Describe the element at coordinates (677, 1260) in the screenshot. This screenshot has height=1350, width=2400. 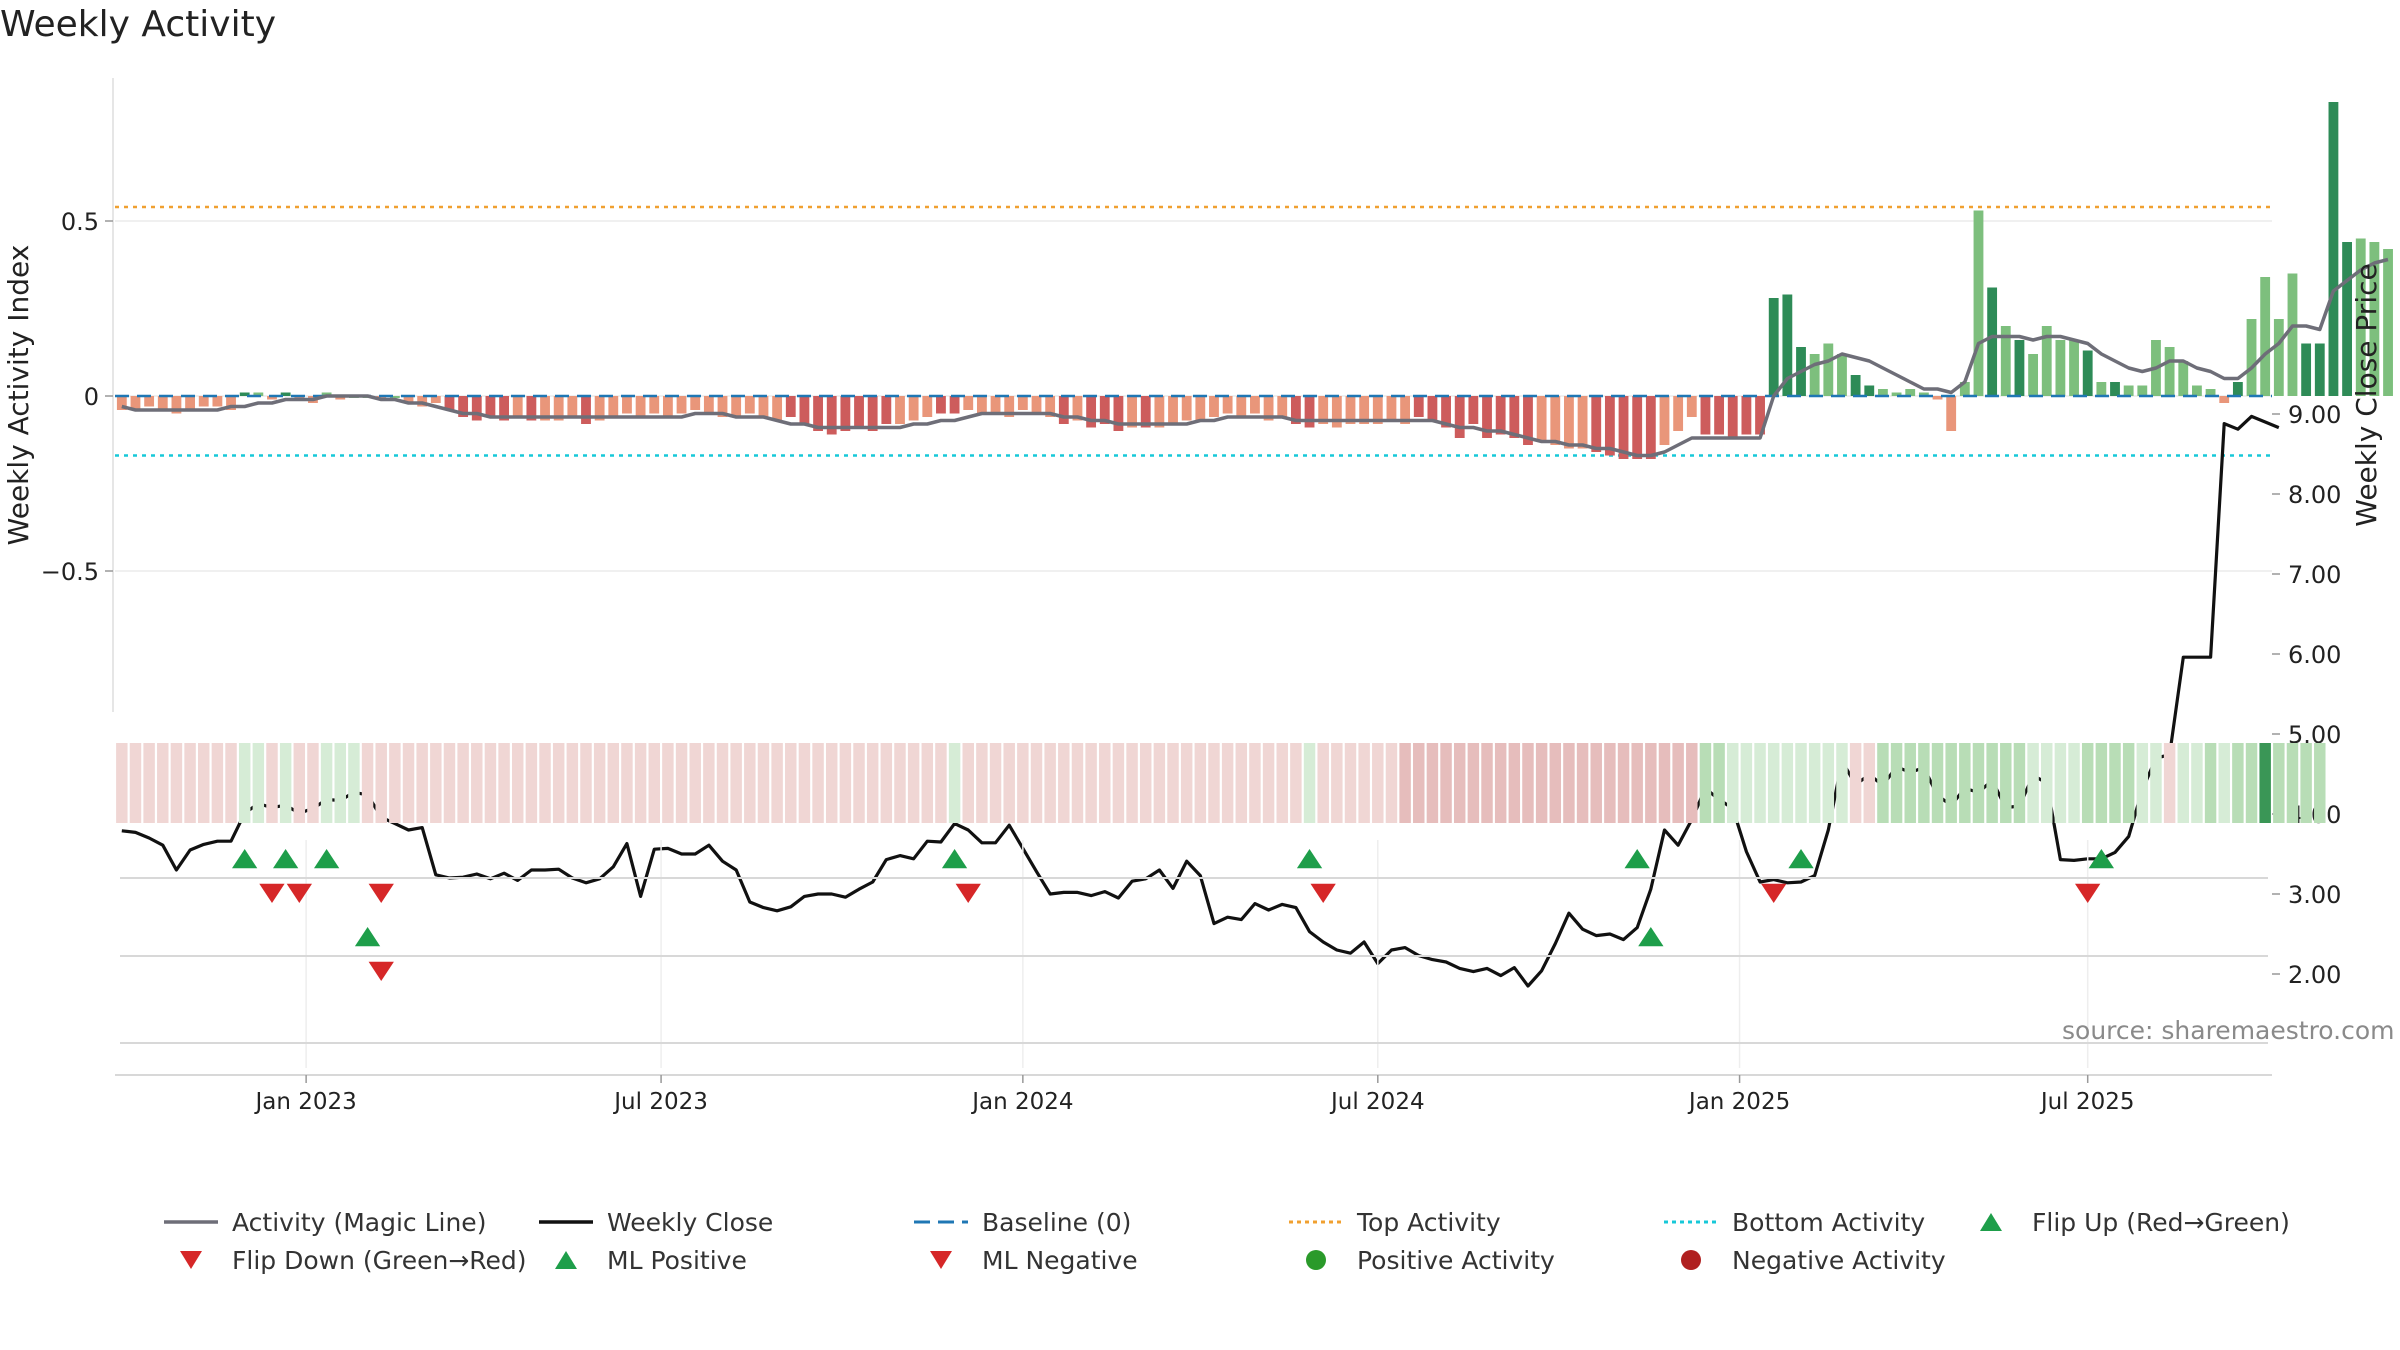
I see `legend-label: ML Positive` at that location.